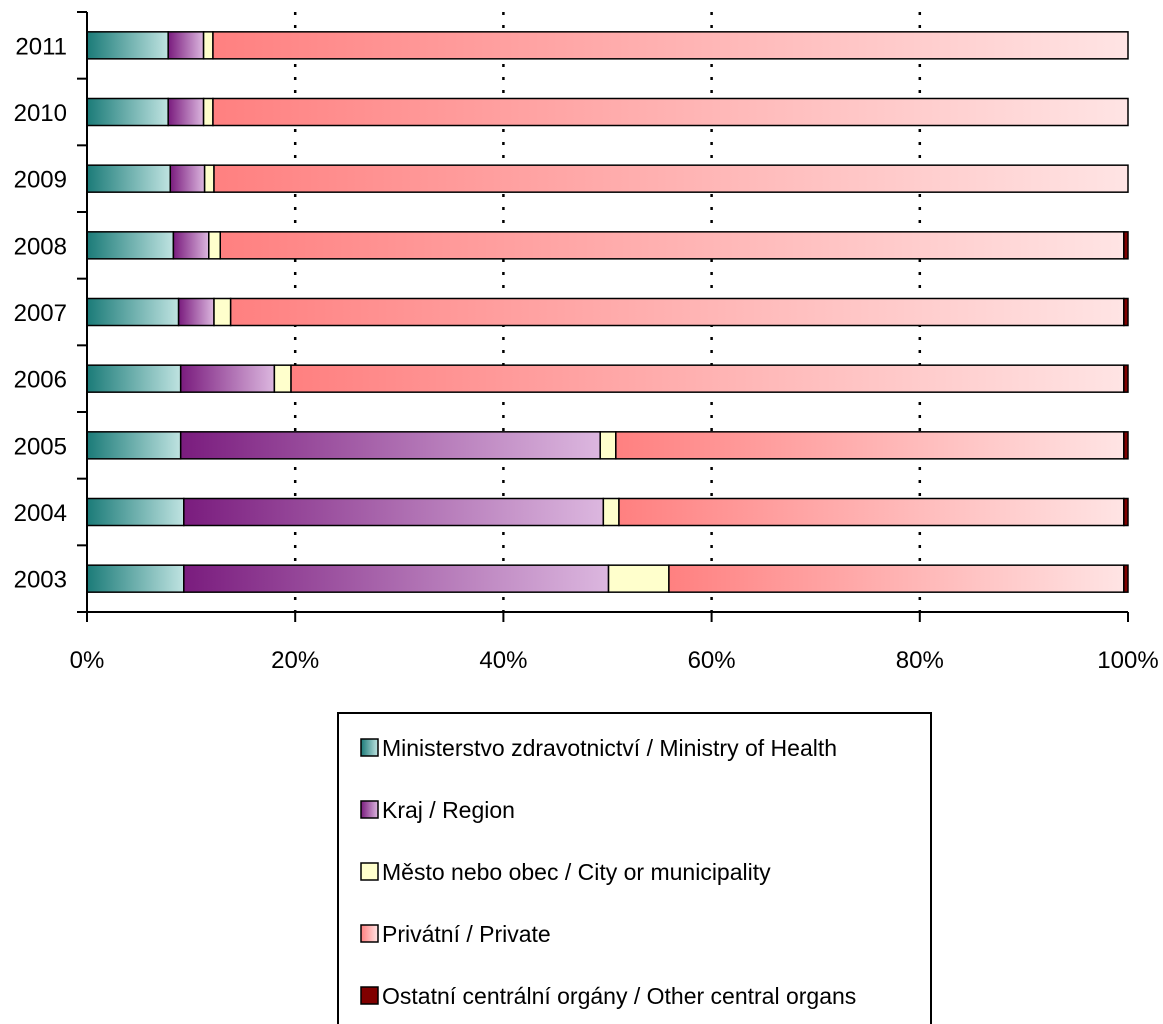 This screenshot has height=1024, width=1163. I want to click on y-tick-label: 2008, so click(40, 246).